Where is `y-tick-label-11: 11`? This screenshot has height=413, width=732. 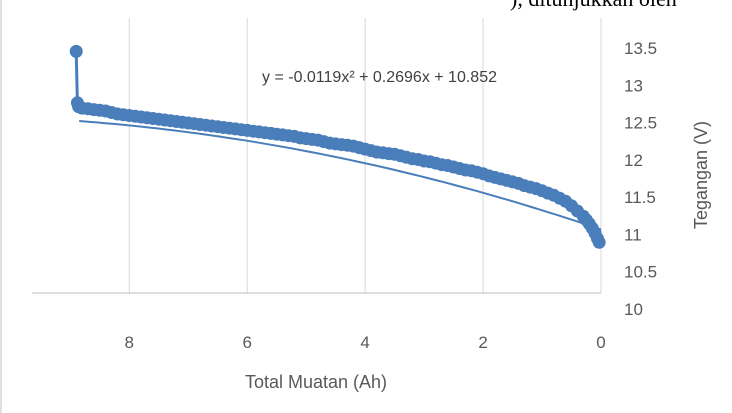 y-tick-label-11: 11 is located at coordinates (633, 234).